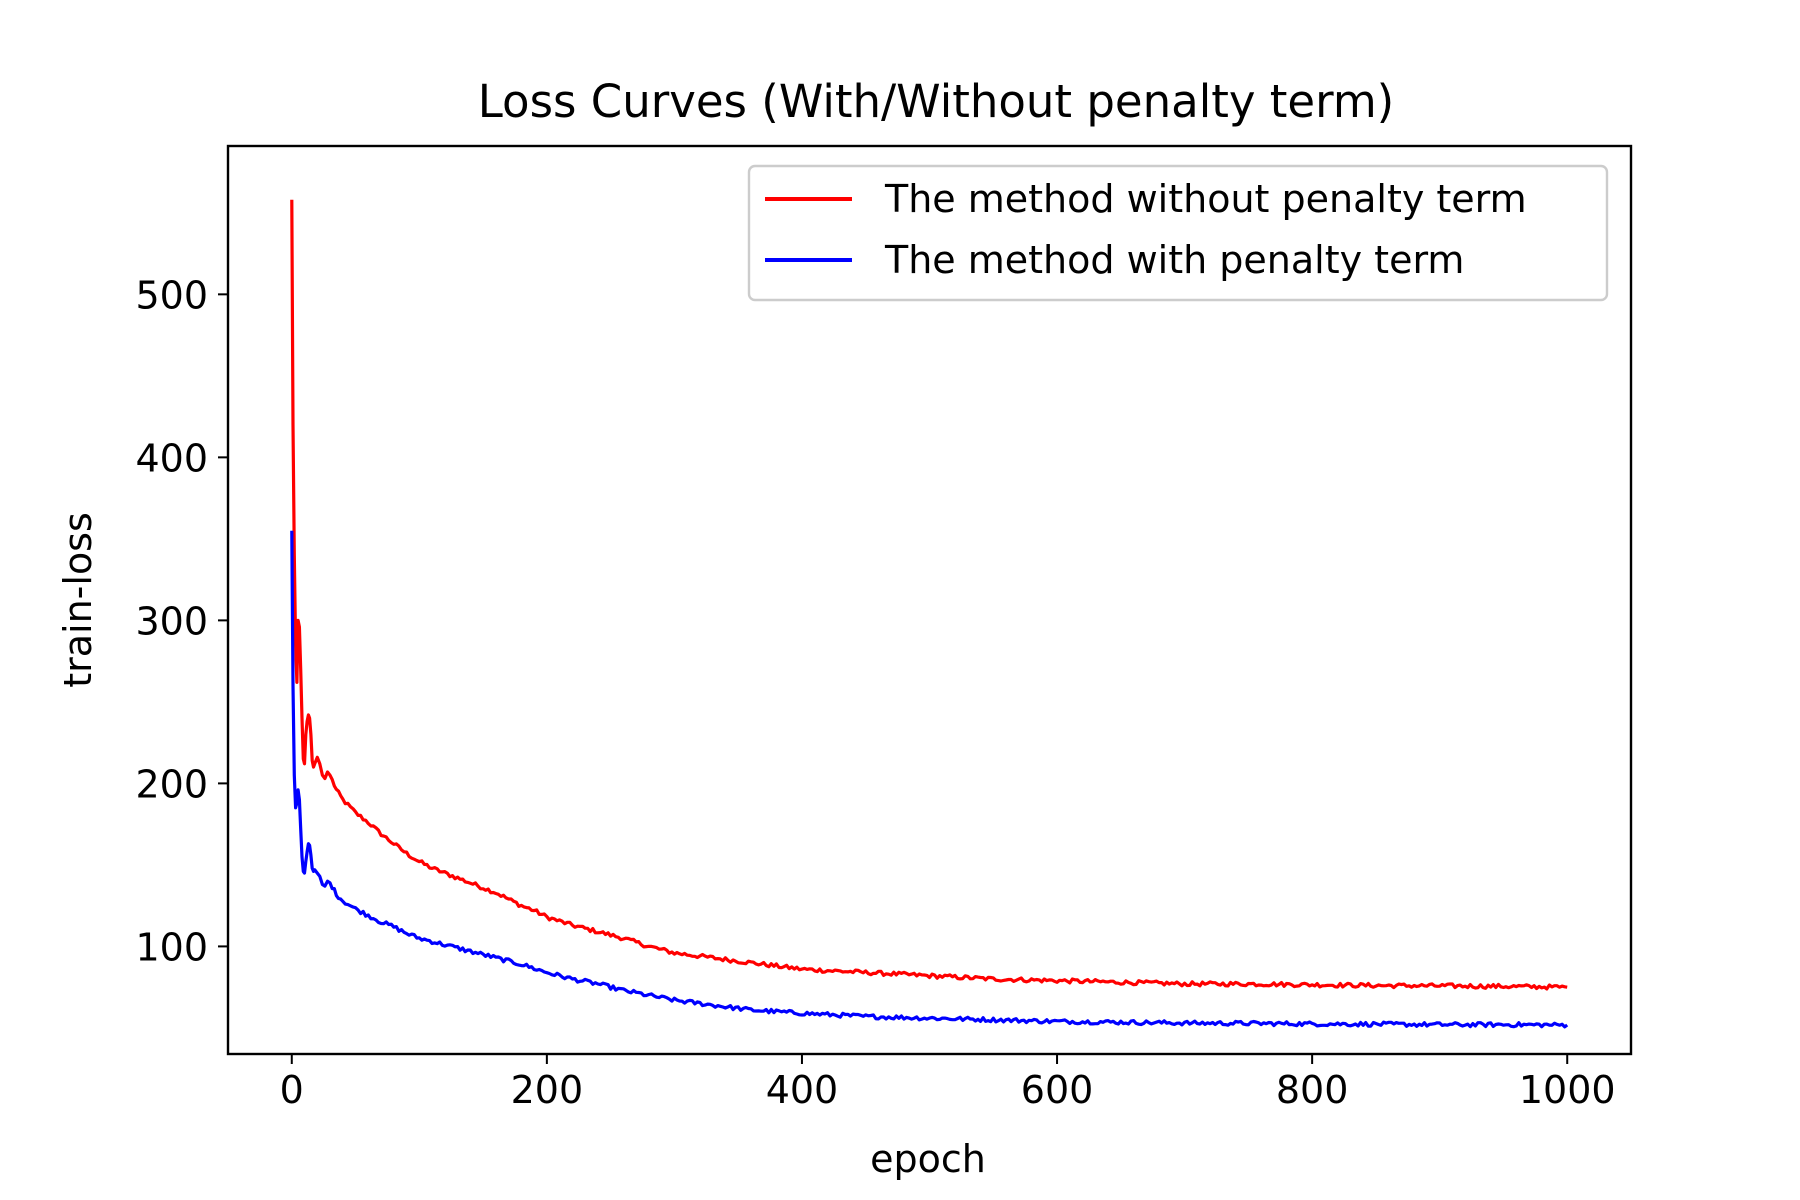 The image size is (1800, 1200). I want to click on y-axis-ticks: 100 200 300 400 500, so click(181, 621).